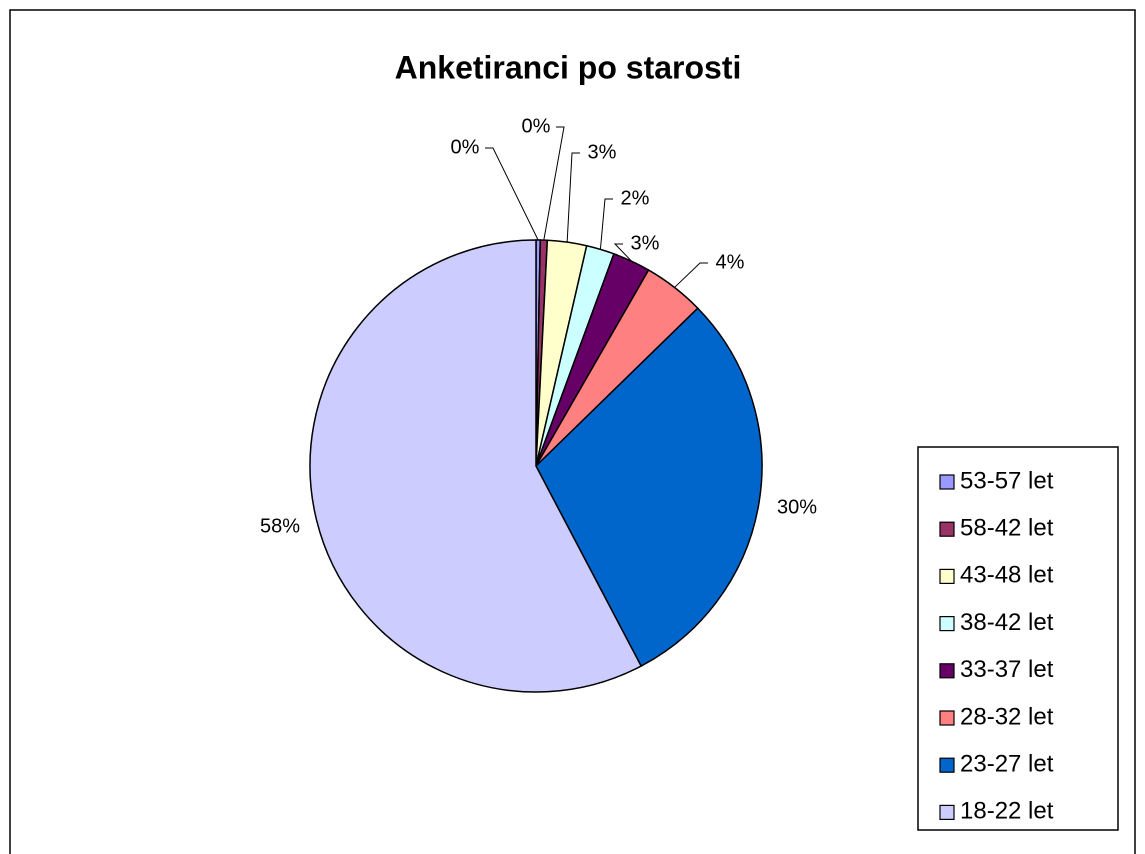 This screenshot has height=854, width=1145. What do you see at coordinates (280, 526) in the screenshot?
I see `data-label: 58%` at bounding box center [280, 526].